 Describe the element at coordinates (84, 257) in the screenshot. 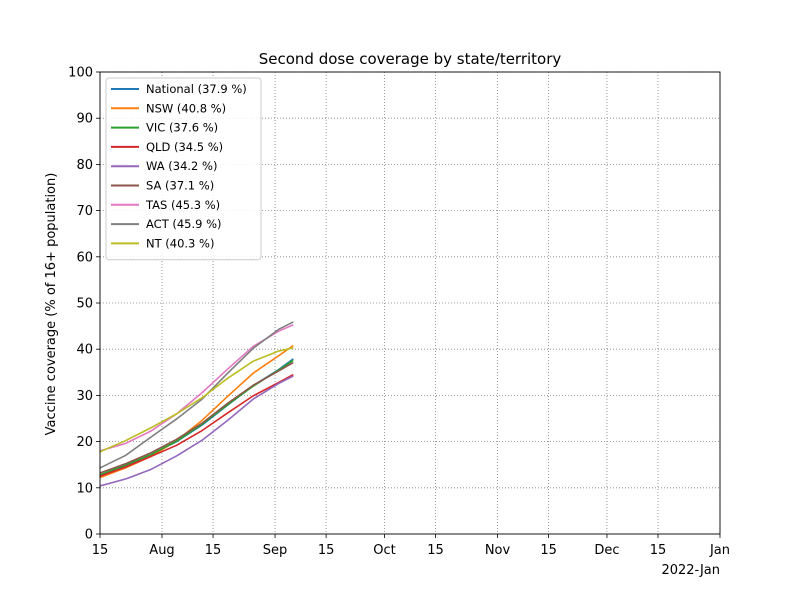

I see `y-tick-label: 60` at that location.